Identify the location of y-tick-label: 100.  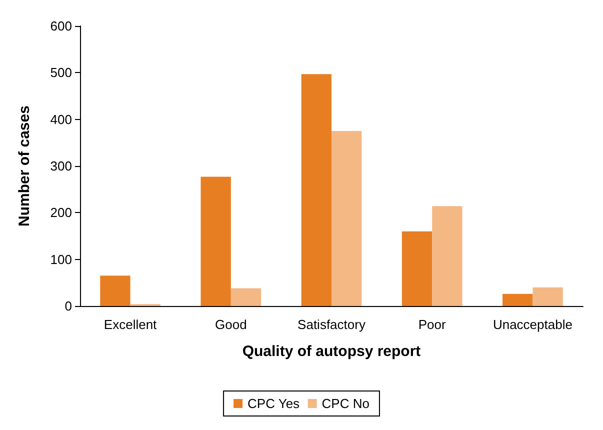
(61, 259).